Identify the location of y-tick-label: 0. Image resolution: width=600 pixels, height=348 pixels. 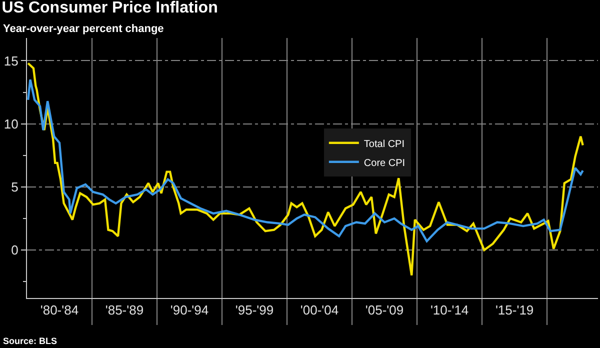
(14, 250).